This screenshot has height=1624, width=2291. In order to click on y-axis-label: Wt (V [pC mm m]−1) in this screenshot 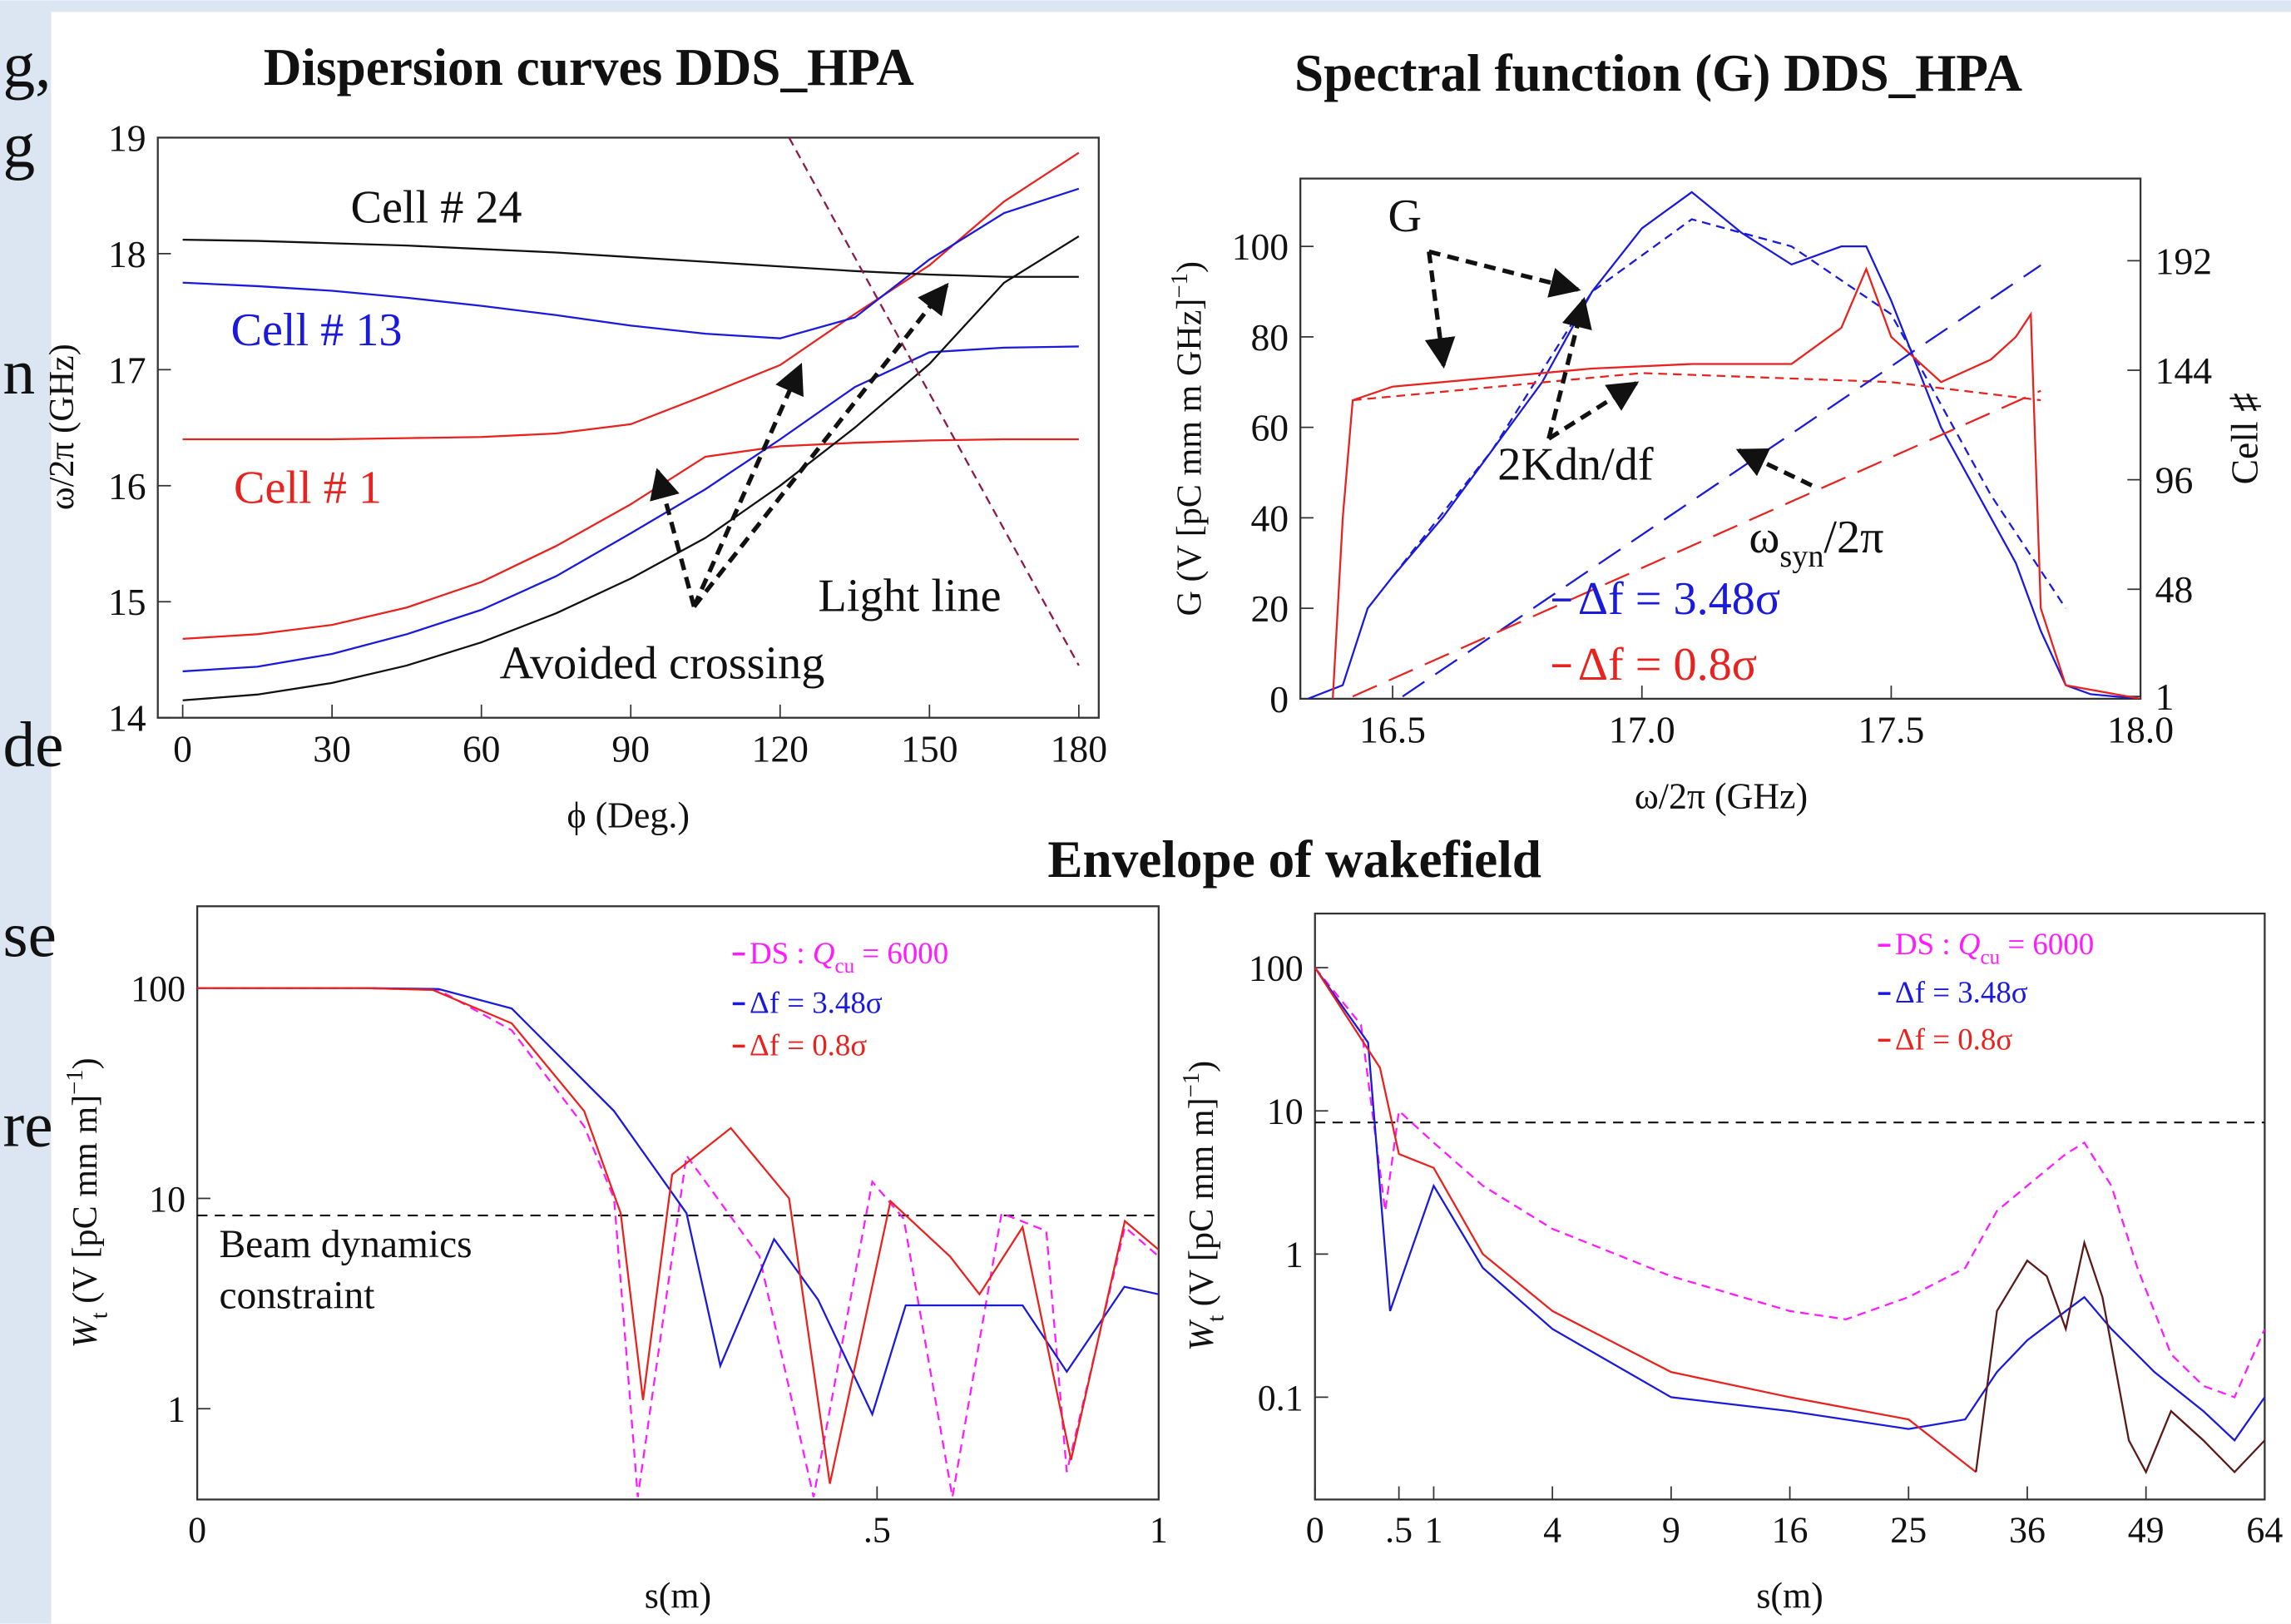, I will do `click(1204, 1206)`.